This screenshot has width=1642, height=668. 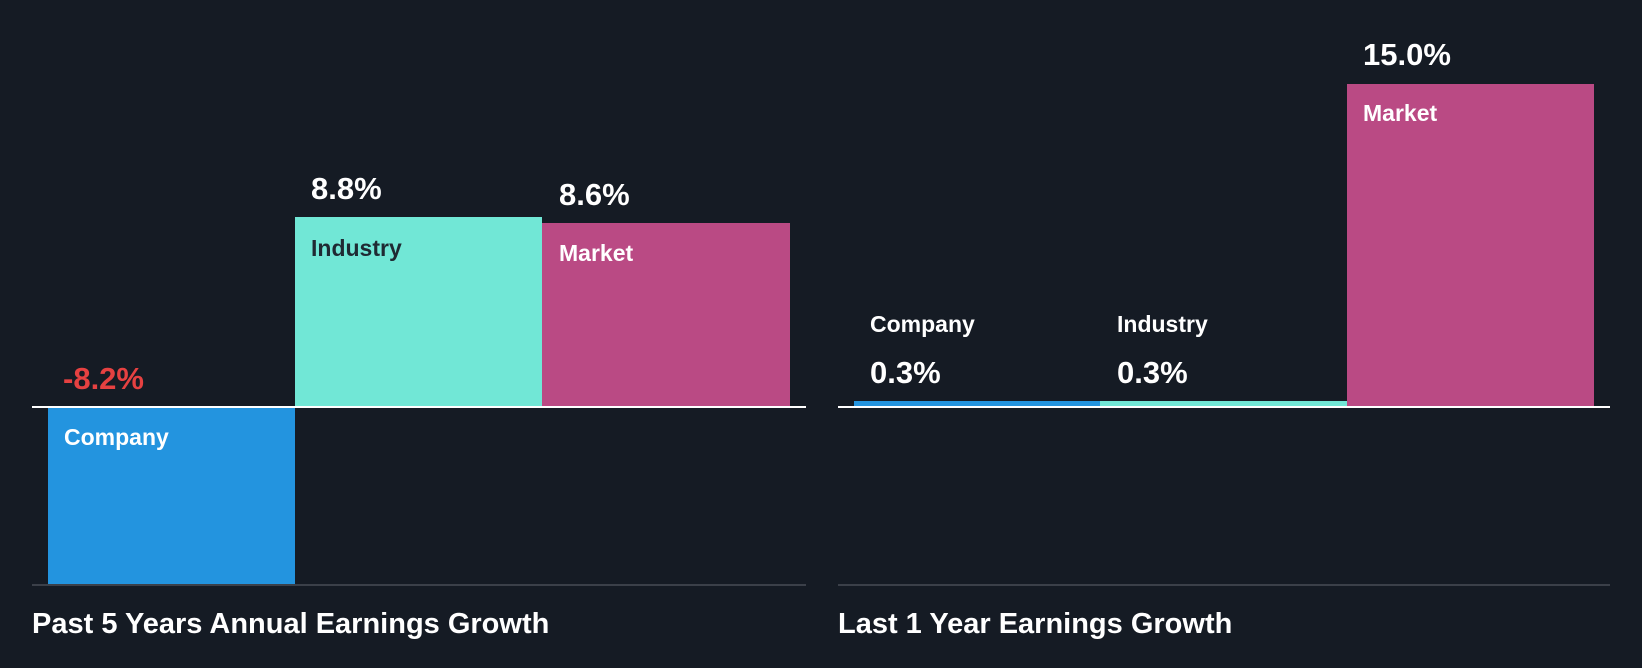 What do you see at coordinates (1035, 624) in the screenshot?
I see `chart-title: Last 1 Year Earnings Growth` at bounding box center [1035, 624].